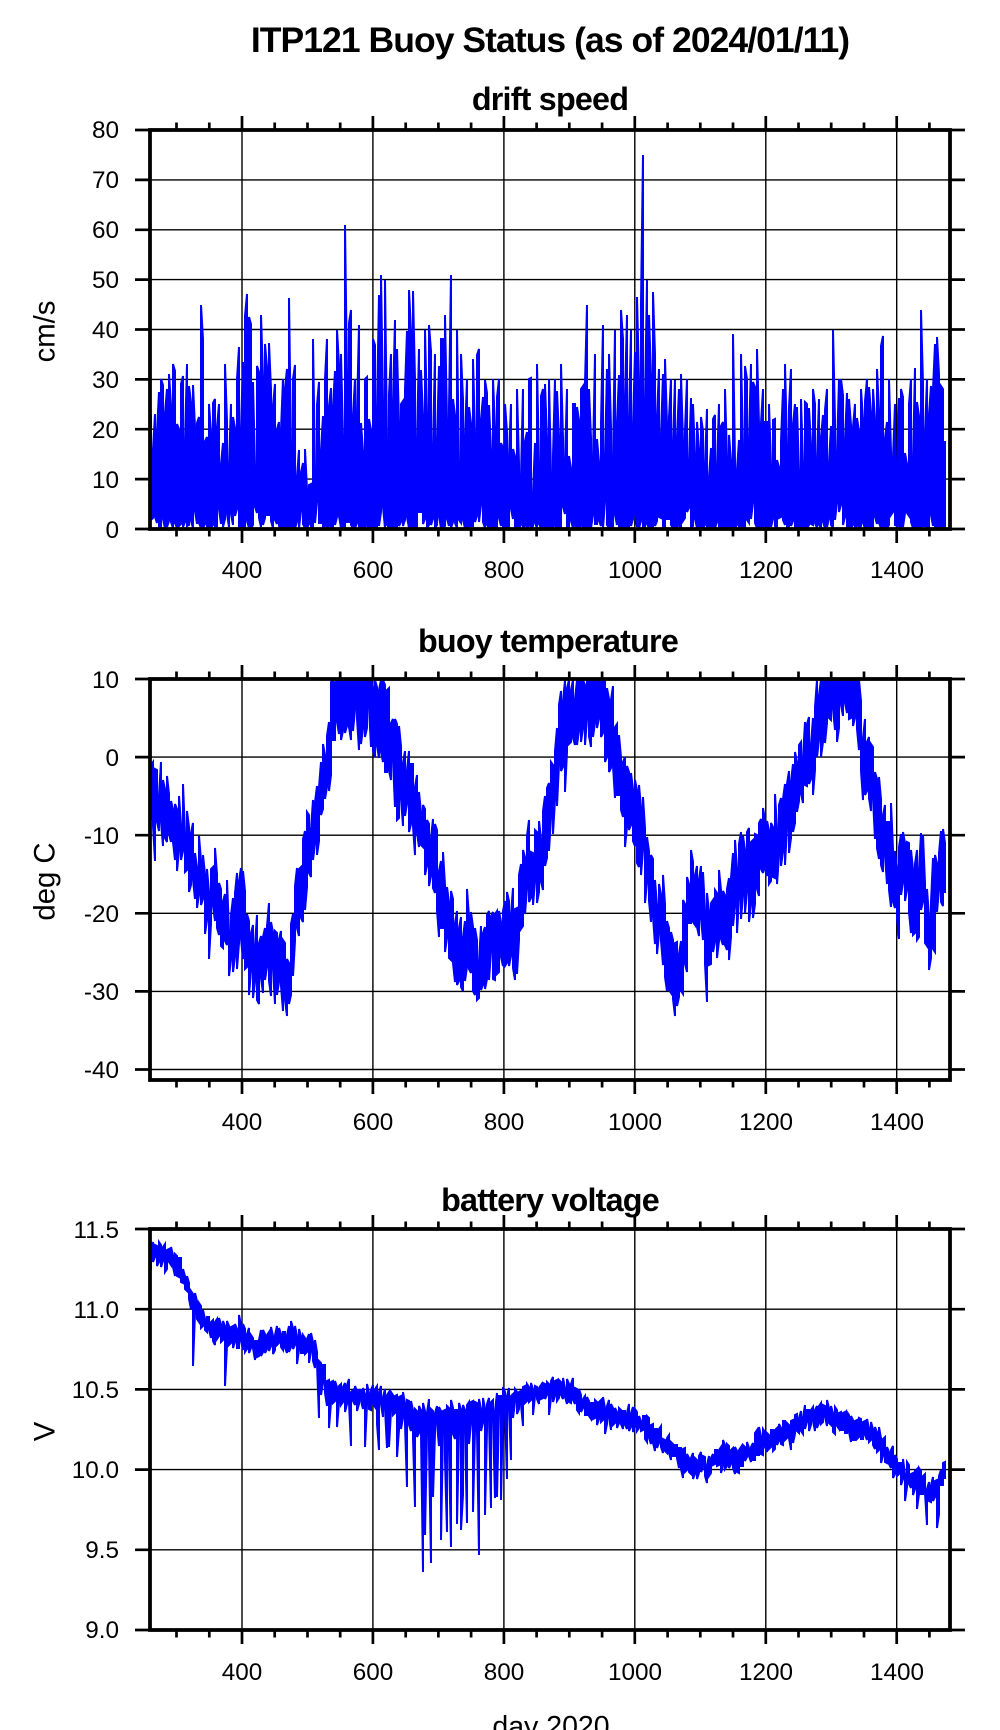 This screenshot has width=1000, height=1730. I want to click on svg-text: 80, so click(105, 130).